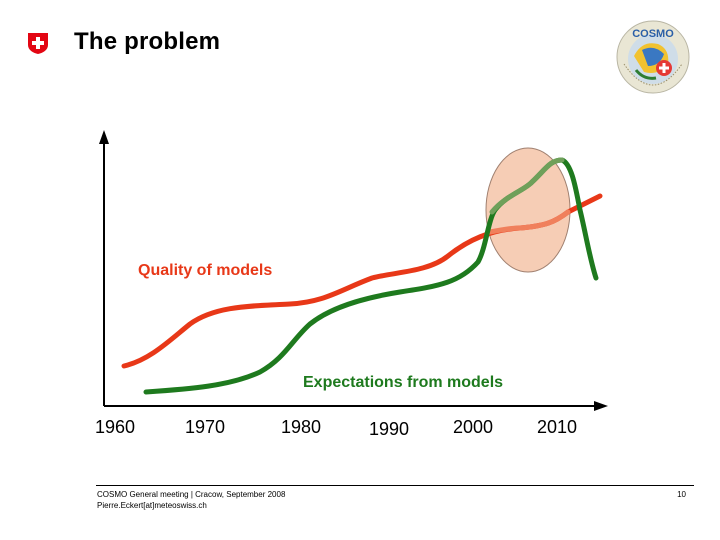 This screenshot has width=720, height=540. I want to click on cosmo-logo-text: COSMO, so click(653, 34).